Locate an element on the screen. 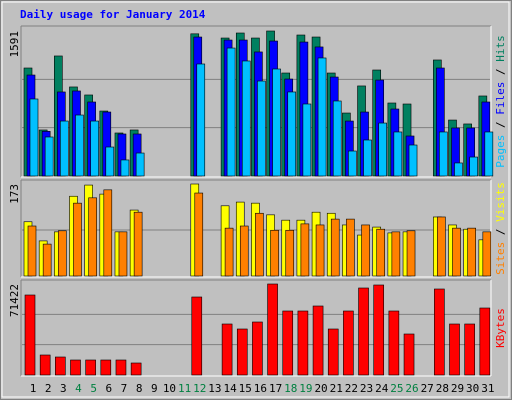 This screenshot has width=512, height=400. x-tick-label: 29 is located at coordinates (457, 388).